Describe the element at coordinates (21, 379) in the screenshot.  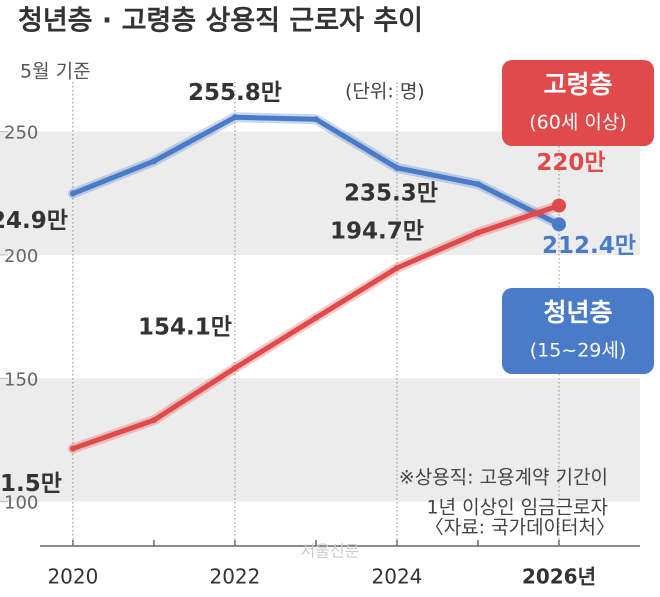
I see `y-tick-label: 150` at that location.